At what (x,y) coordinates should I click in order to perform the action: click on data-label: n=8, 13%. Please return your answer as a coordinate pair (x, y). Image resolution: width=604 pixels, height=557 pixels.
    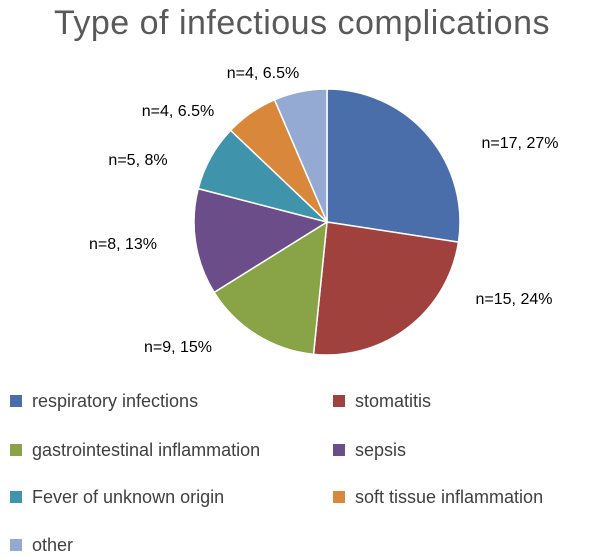
    Looking at the image, I should click on (123, 244).